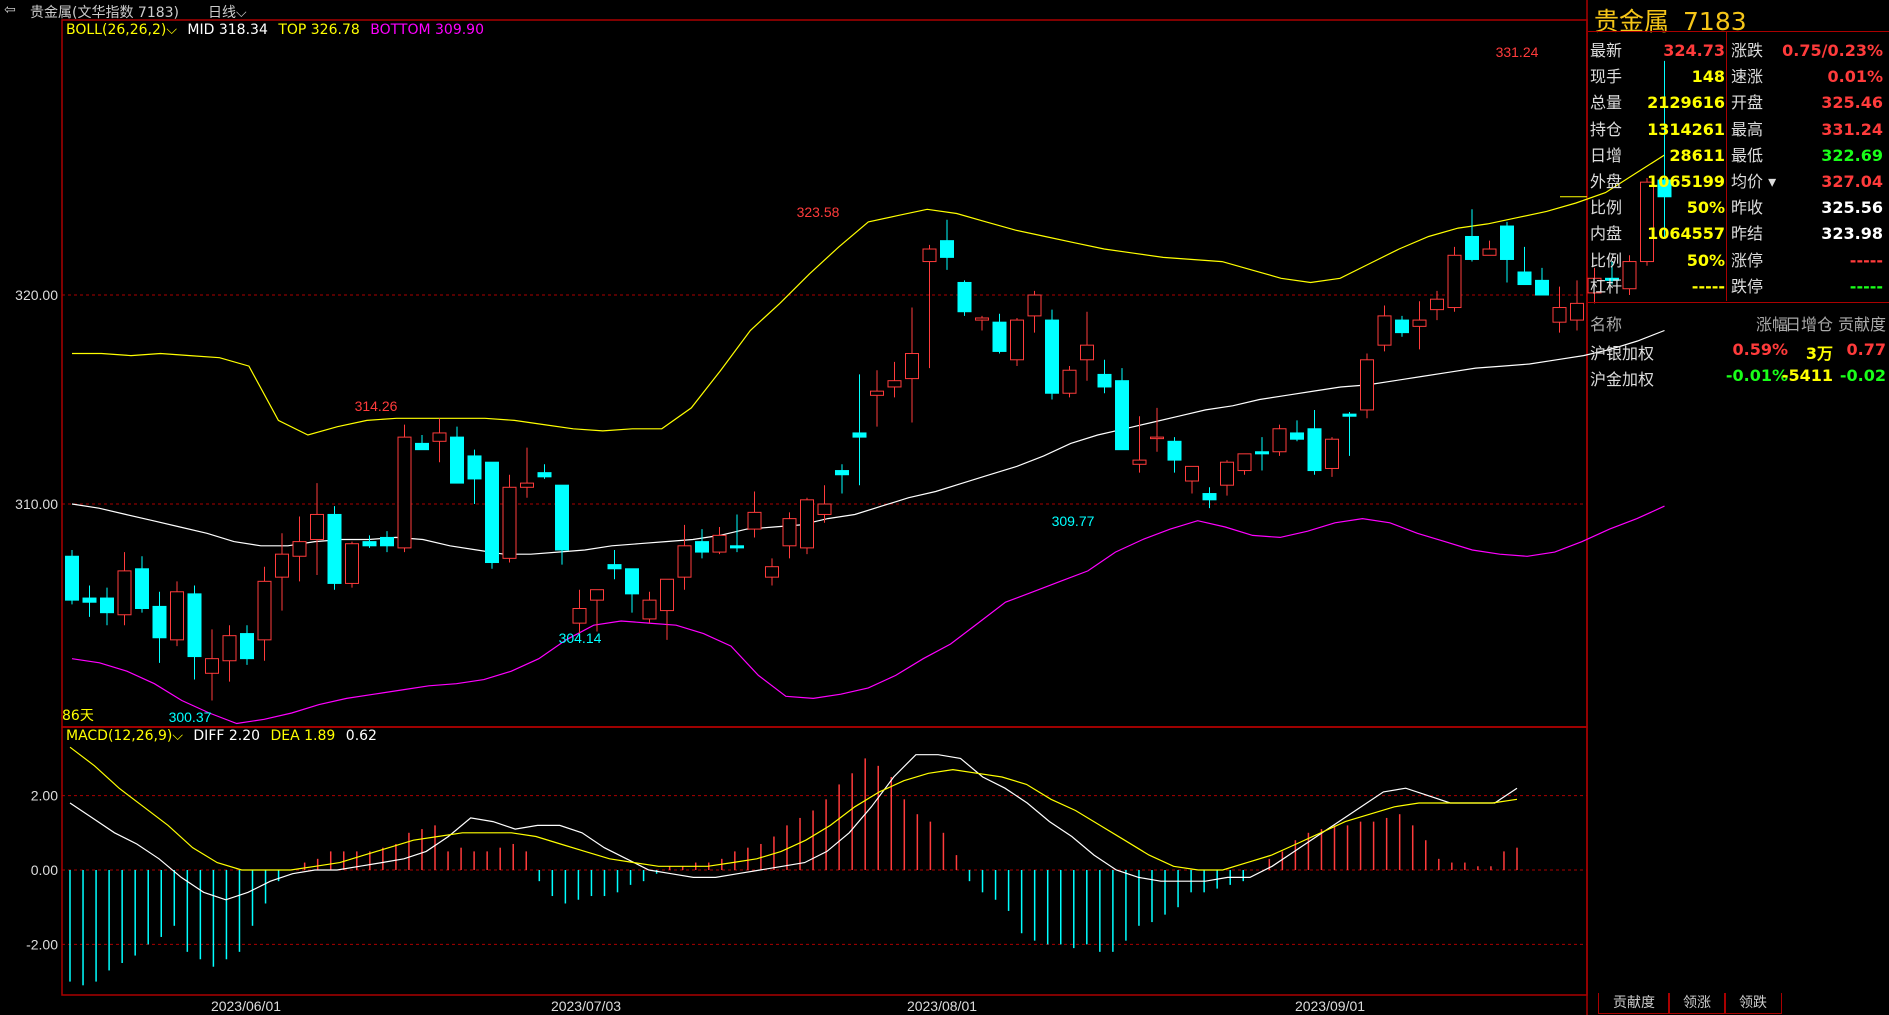 Image resolution: width=1889 pixels, height=1015 pixels. What do you see at coordinates (1606, 324) in the screenshot?
I see `contrib-header: 名称` at bounding box center [1606, 324].